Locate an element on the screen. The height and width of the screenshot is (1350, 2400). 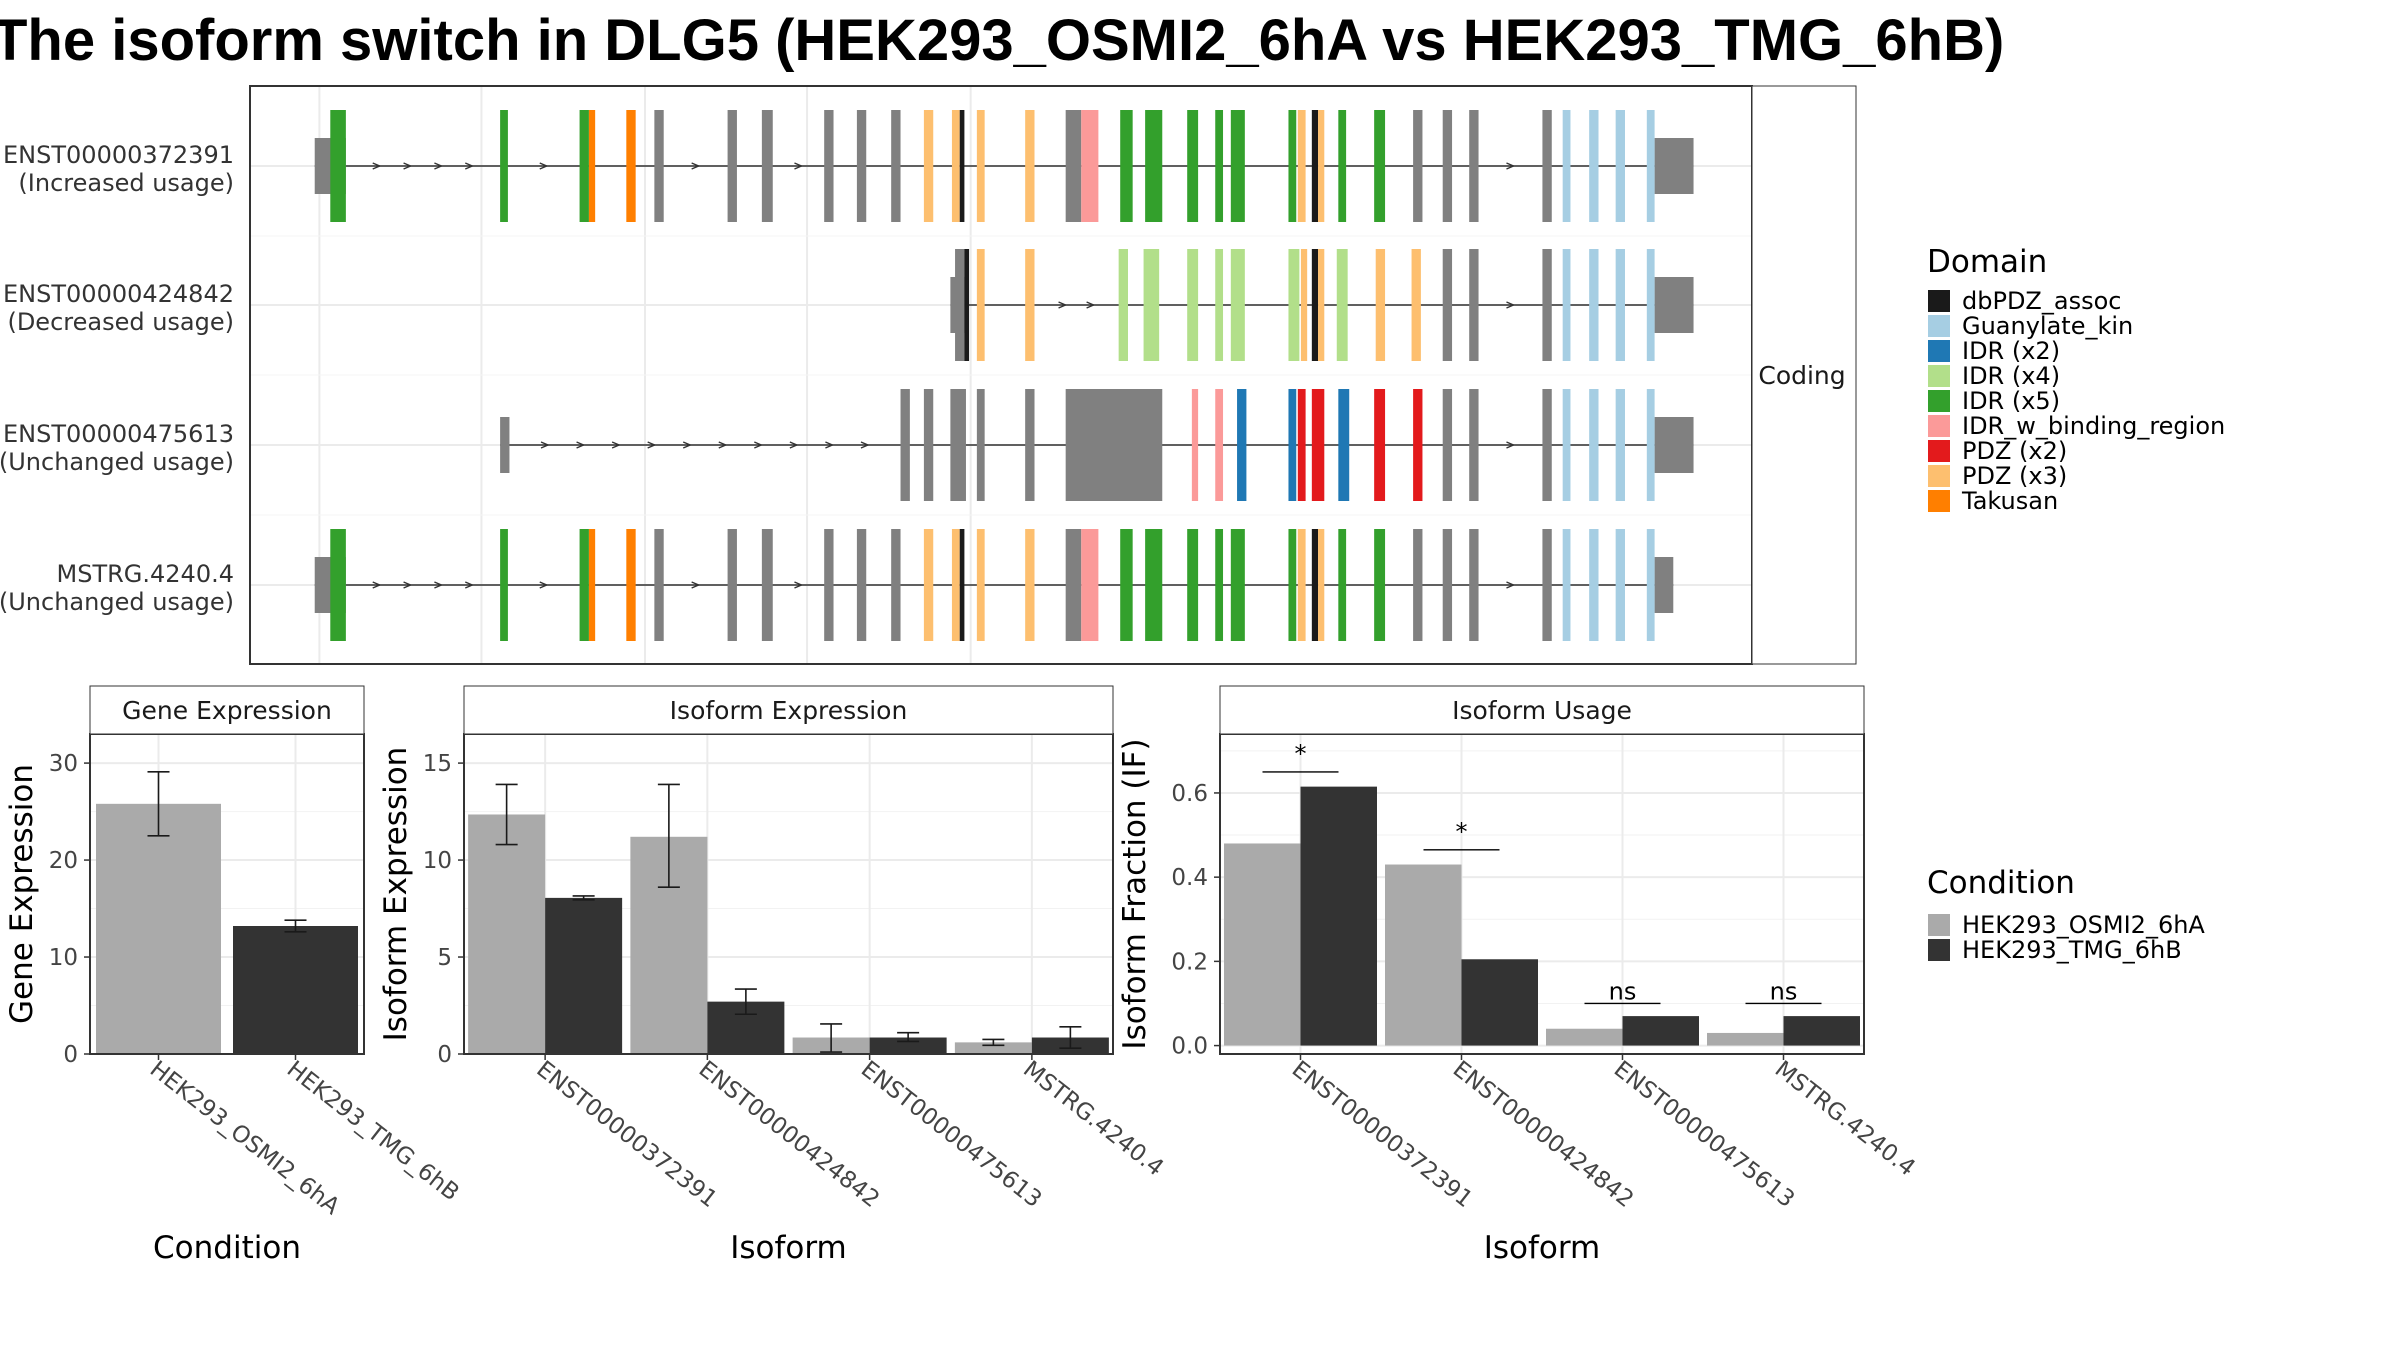
domain-legend-label: IDR (x2) is located at coordinates (2011, 351).